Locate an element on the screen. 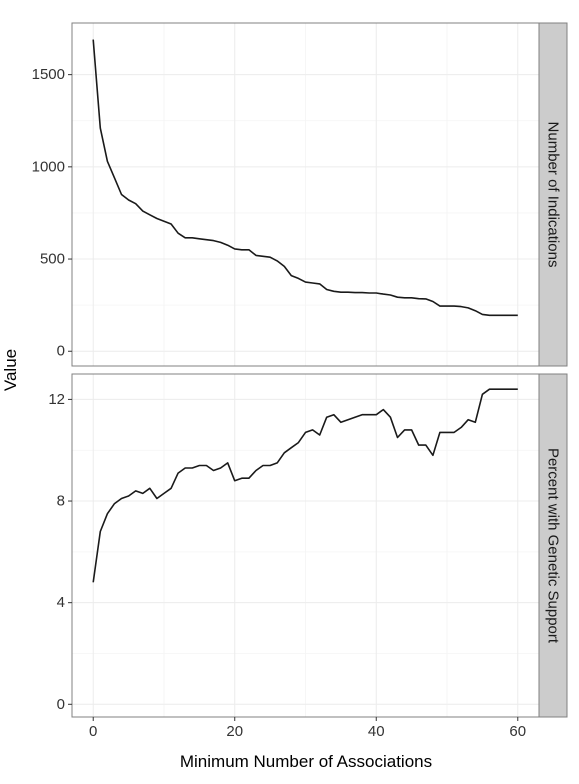 This screenshot has width=579, height=784. x-tick-label: 20 is located at coordinates (234, 731).